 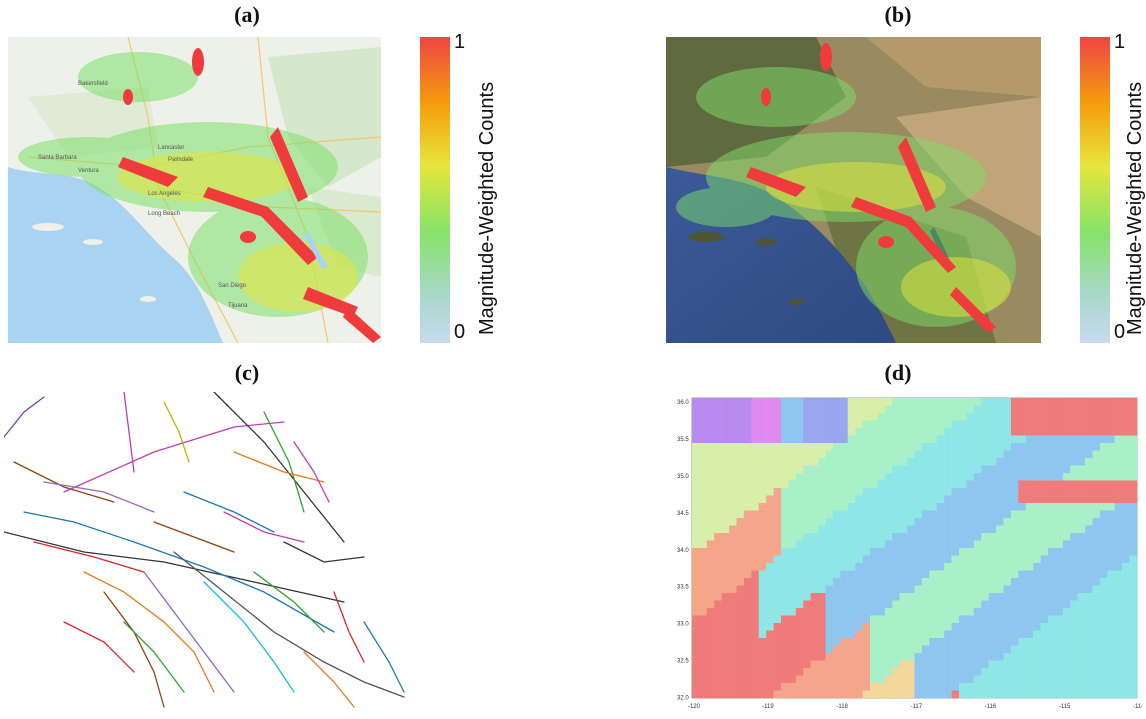 I want to click on place-ventura: Ventura, so click(x=88, y=171).